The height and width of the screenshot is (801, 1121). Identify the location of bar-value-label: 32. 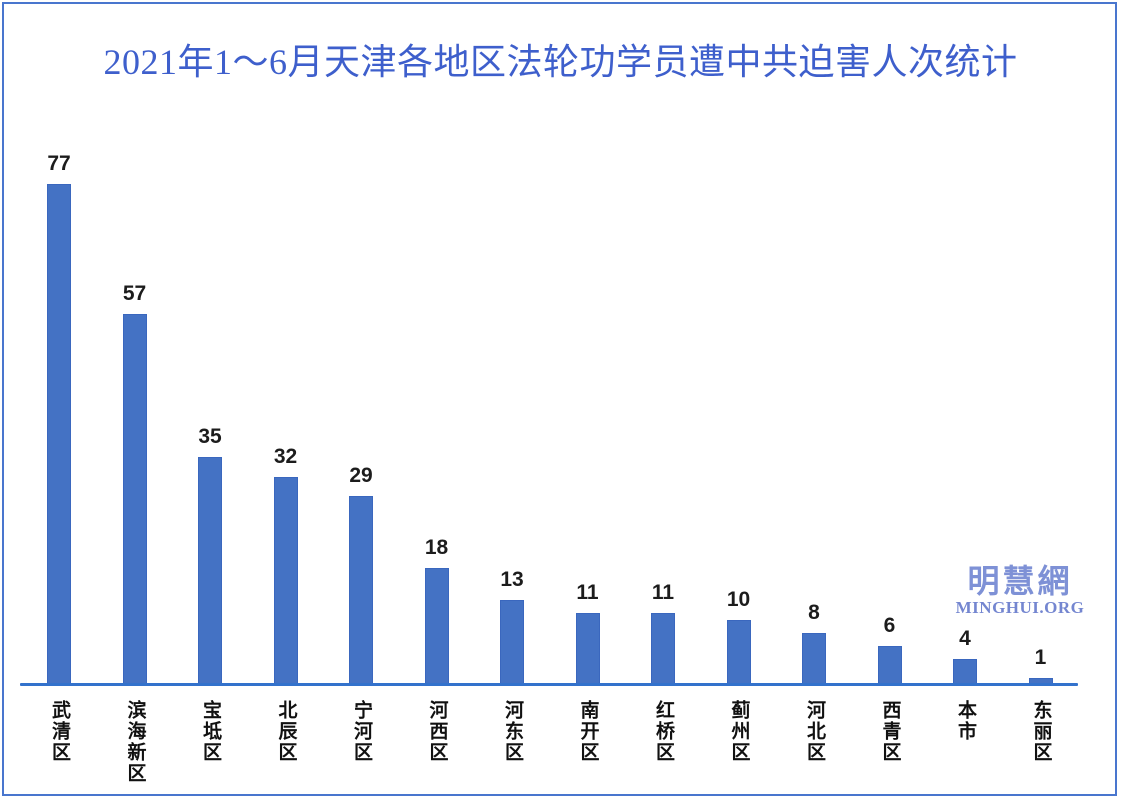
(285, 456).